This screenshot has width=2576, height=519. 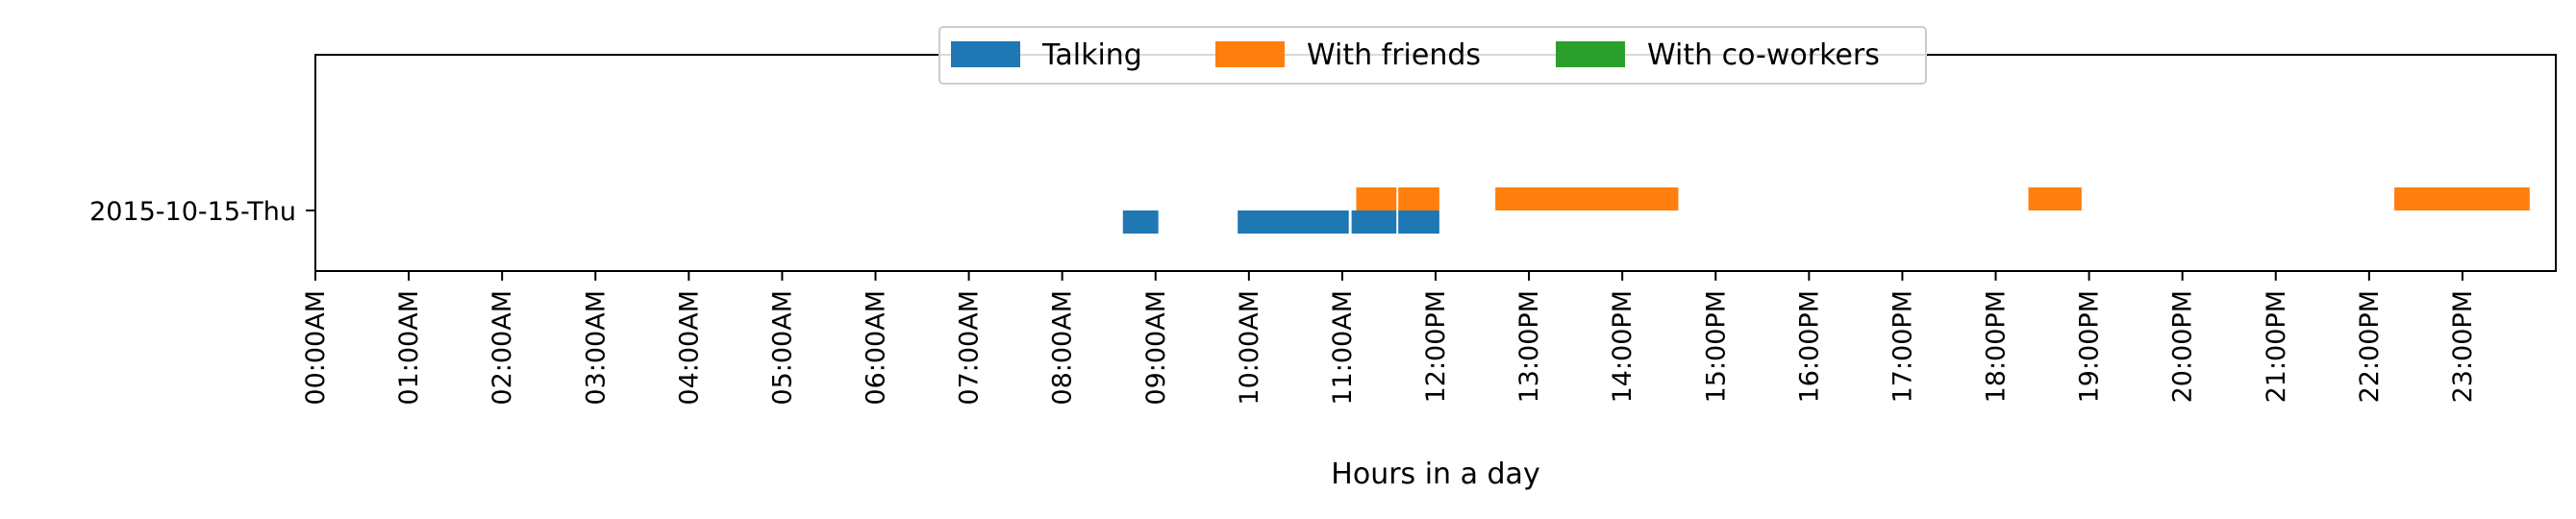 What do you see at coordinates (689, 348) in the screenshot?
I see `x-tick-label: 04:00AM` at bounding box center [689, 348].